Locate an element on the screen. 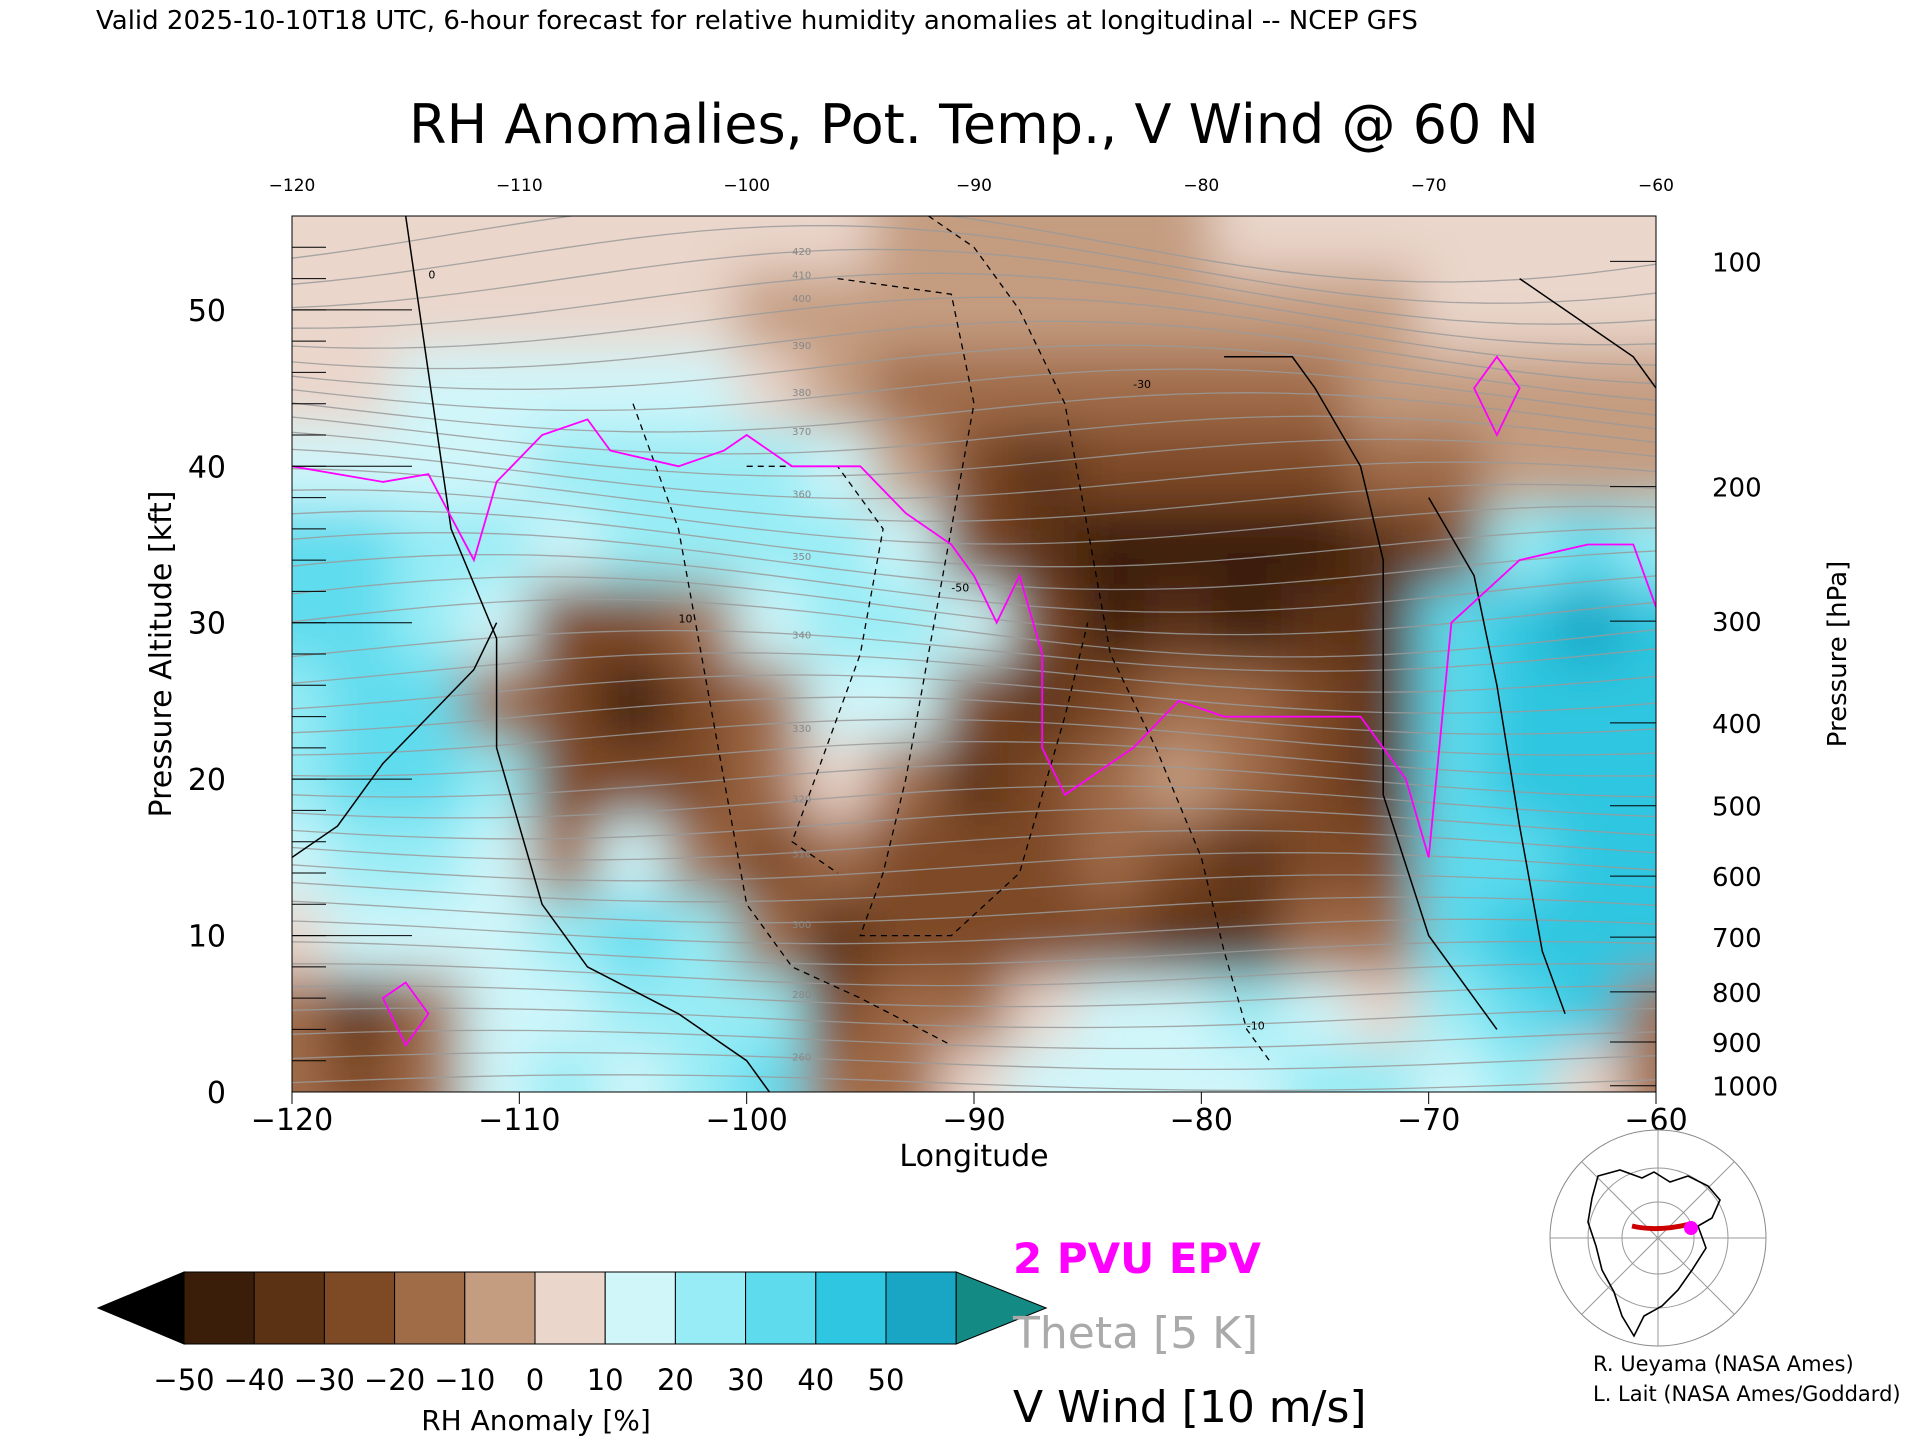 Image resolution: width=1920 pixels, height=1440 pixels. pressure-tick-label: 1000 is located at coordinates (1745, 1088).